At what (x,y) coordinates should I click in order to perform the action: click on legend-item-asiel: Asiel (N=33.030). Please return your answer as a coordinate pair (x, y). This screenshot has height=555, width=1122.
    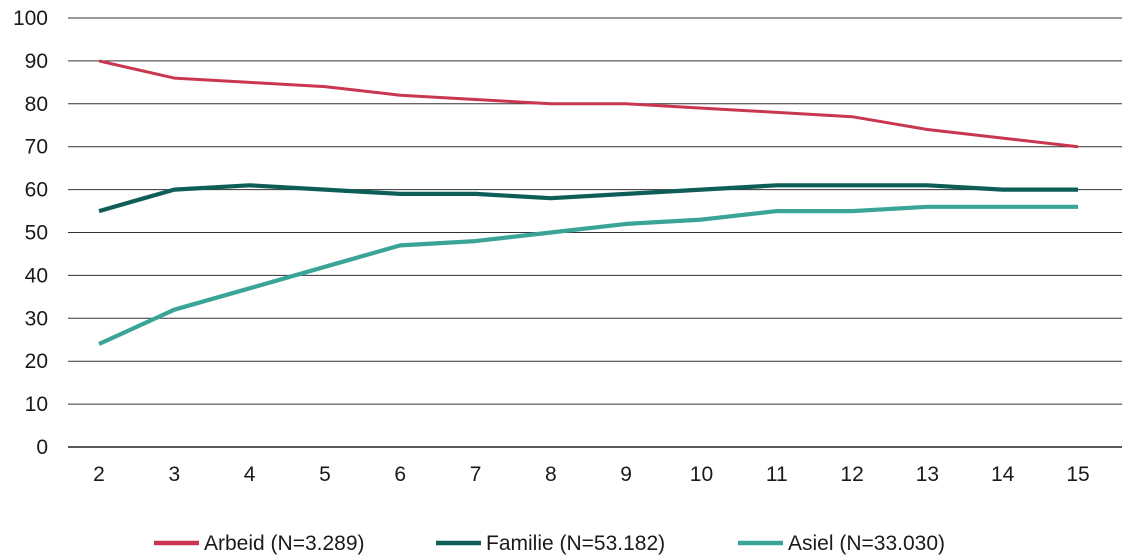
    Looking at the image, I should click on (841, 543).